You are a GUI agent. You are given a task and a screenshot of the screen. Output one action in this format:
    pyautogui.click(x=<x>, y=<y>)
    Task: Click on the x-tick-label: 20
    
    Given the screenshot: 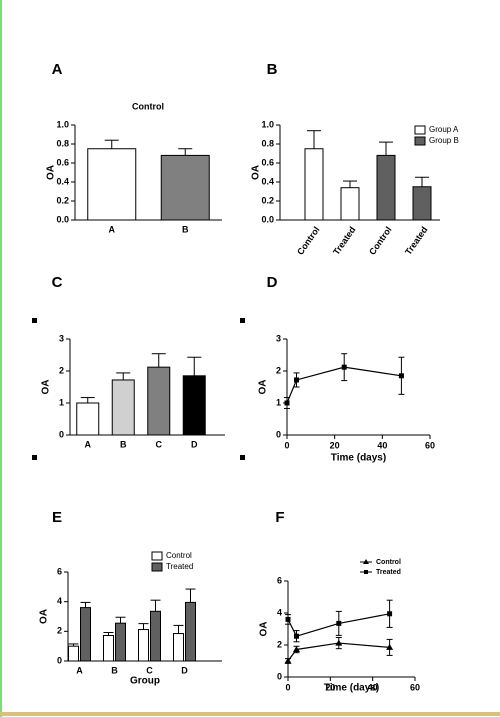 What is the action you would take?
    pyautogui.click(x=330, y=687)
    